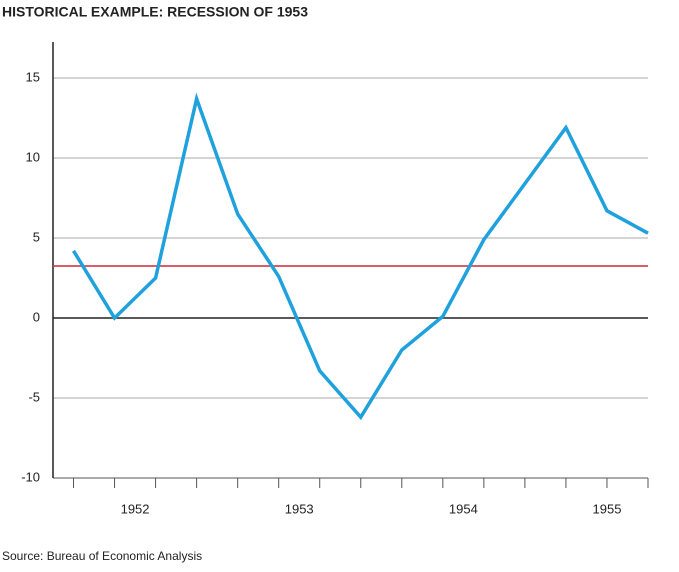 Image resolution: width=679 pixels, height=572 pixels. What do you see at coordinates (155, 12) in the screenshot?
I see `chart-title: HISTORICAL EXAMPLE: RECESSION OF 1953` at bounding box center [155, 12].